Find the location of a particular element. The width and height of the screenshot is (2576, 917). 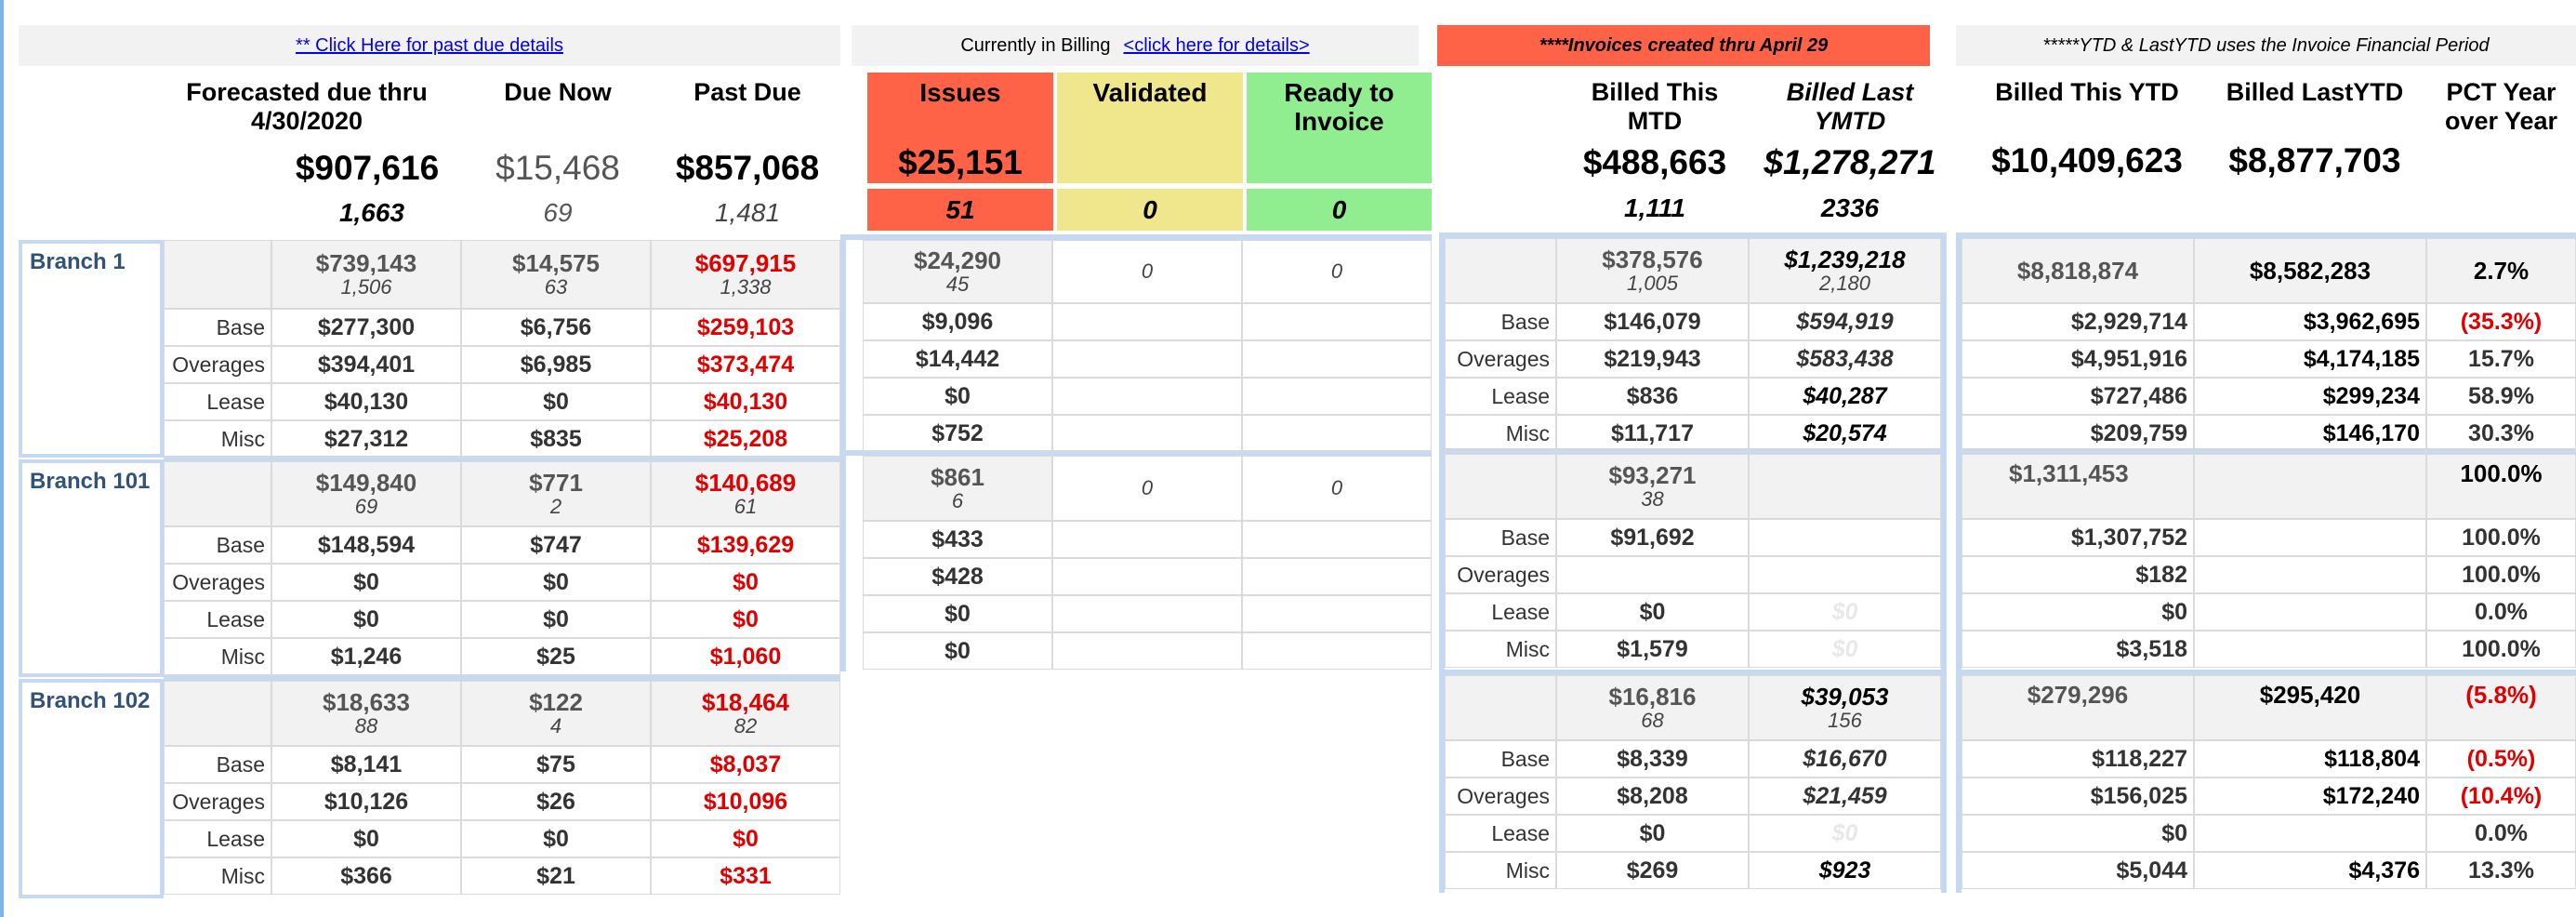

table-cell: $1,307,752 is located at coordinates (2078, 537).